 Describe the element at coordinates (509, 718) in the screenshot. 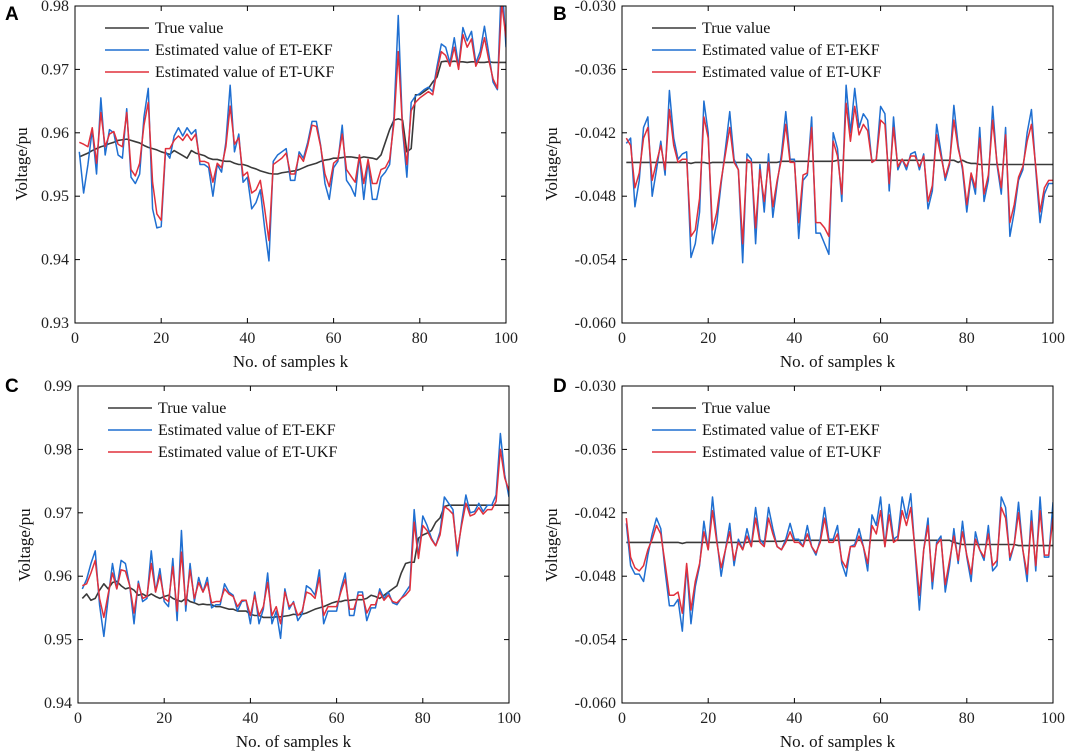

I see `x-tick-label-c-100: 100` at that location.